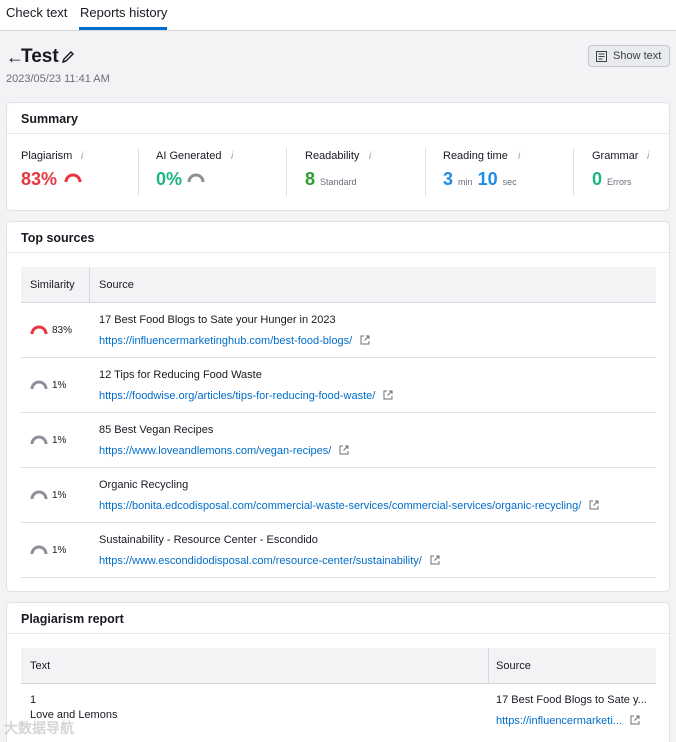  Describe the element at coordinates (338, 182) in the screenshot. I see `readability-unit: Standard` at that location.